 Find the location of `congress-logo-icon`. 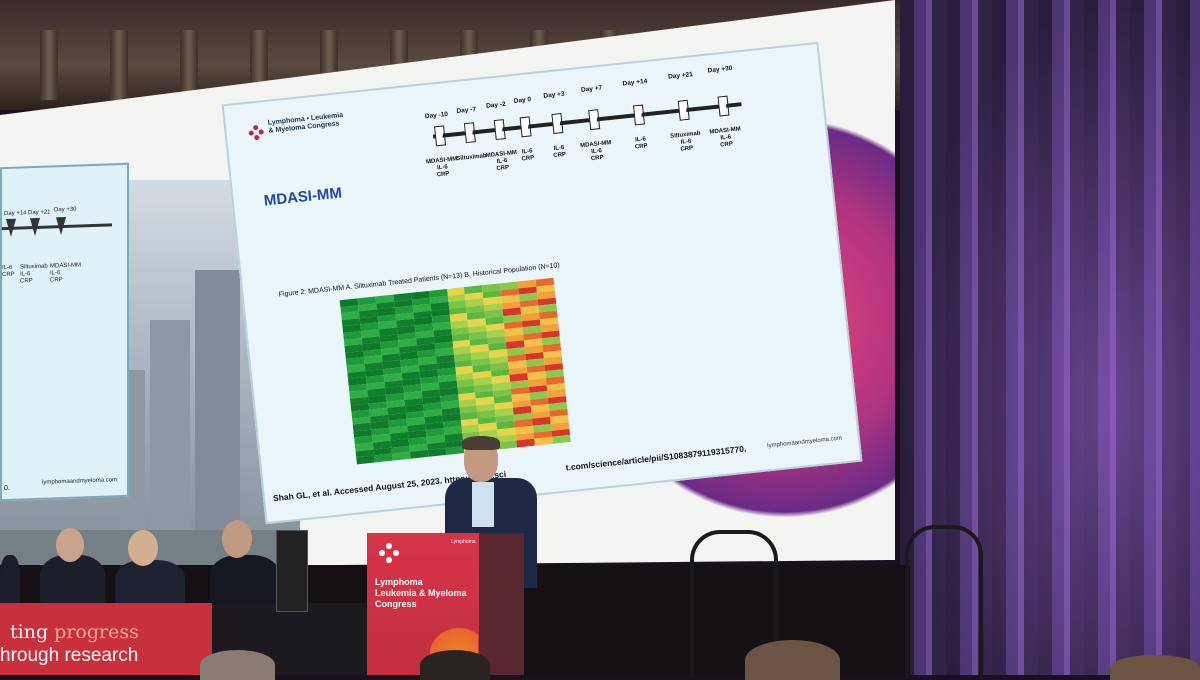

congress-logo-icon is located at coordinates (389, 553).